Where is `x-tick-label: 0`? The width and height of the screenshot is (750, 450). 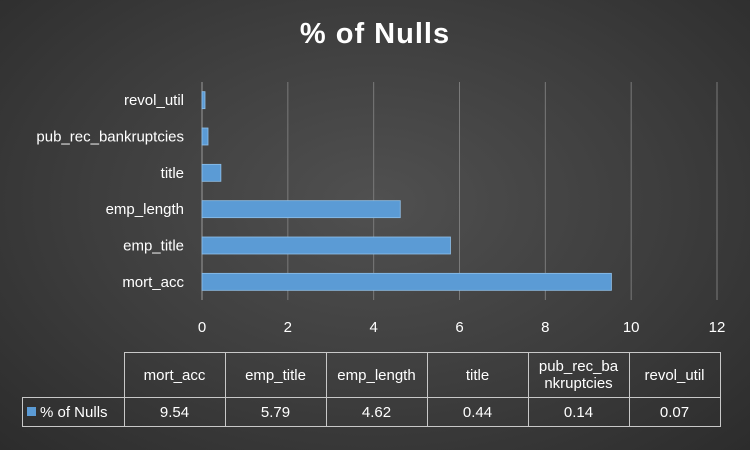
x-tick-label: 0 is located at coordinates (202, 327).